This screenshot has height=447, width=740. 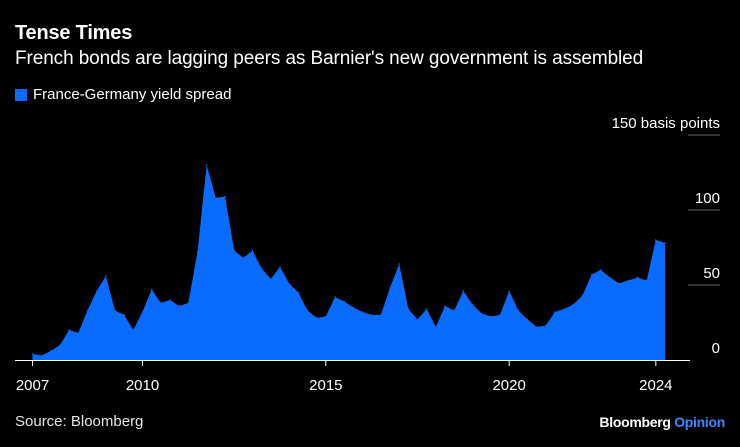 What do you see at coordinates (79, 421) in the screenshot?
I see `source-note: Source: Bloomberg` at bounding box center [79, 421].